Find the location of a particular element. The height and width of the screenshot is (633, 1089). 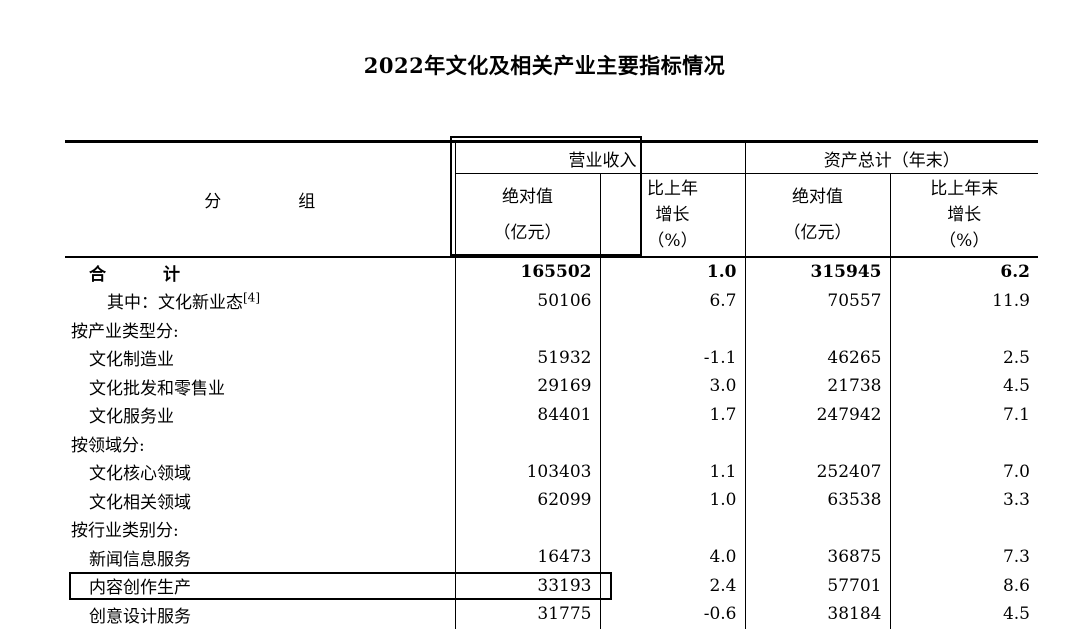

cell-asset: 46265 is located at coordinates (817, 357).